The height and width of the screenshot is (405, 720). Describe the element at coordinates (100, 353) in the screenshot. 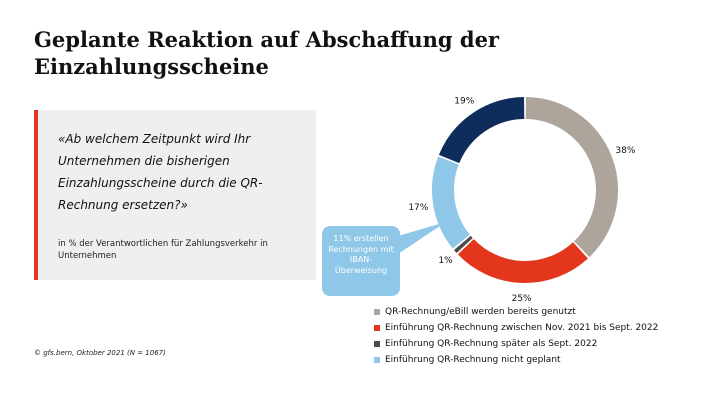

I see `source-note: © gfs.bern, Oktober 2021 (N = 1067)` at that location.